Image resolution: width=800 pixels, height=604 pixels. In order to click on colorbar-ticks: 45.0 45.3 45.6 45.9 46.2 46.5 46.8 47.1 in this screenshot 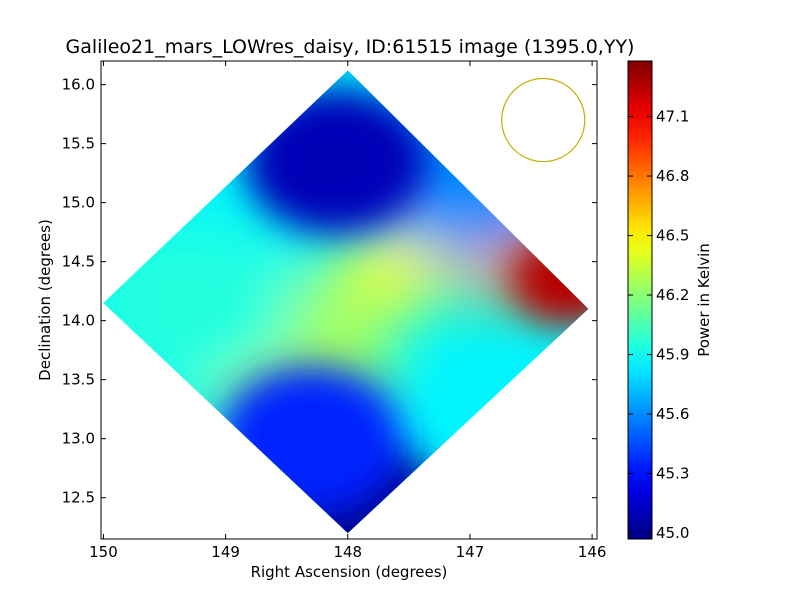, I will do `click(658, 325)`.